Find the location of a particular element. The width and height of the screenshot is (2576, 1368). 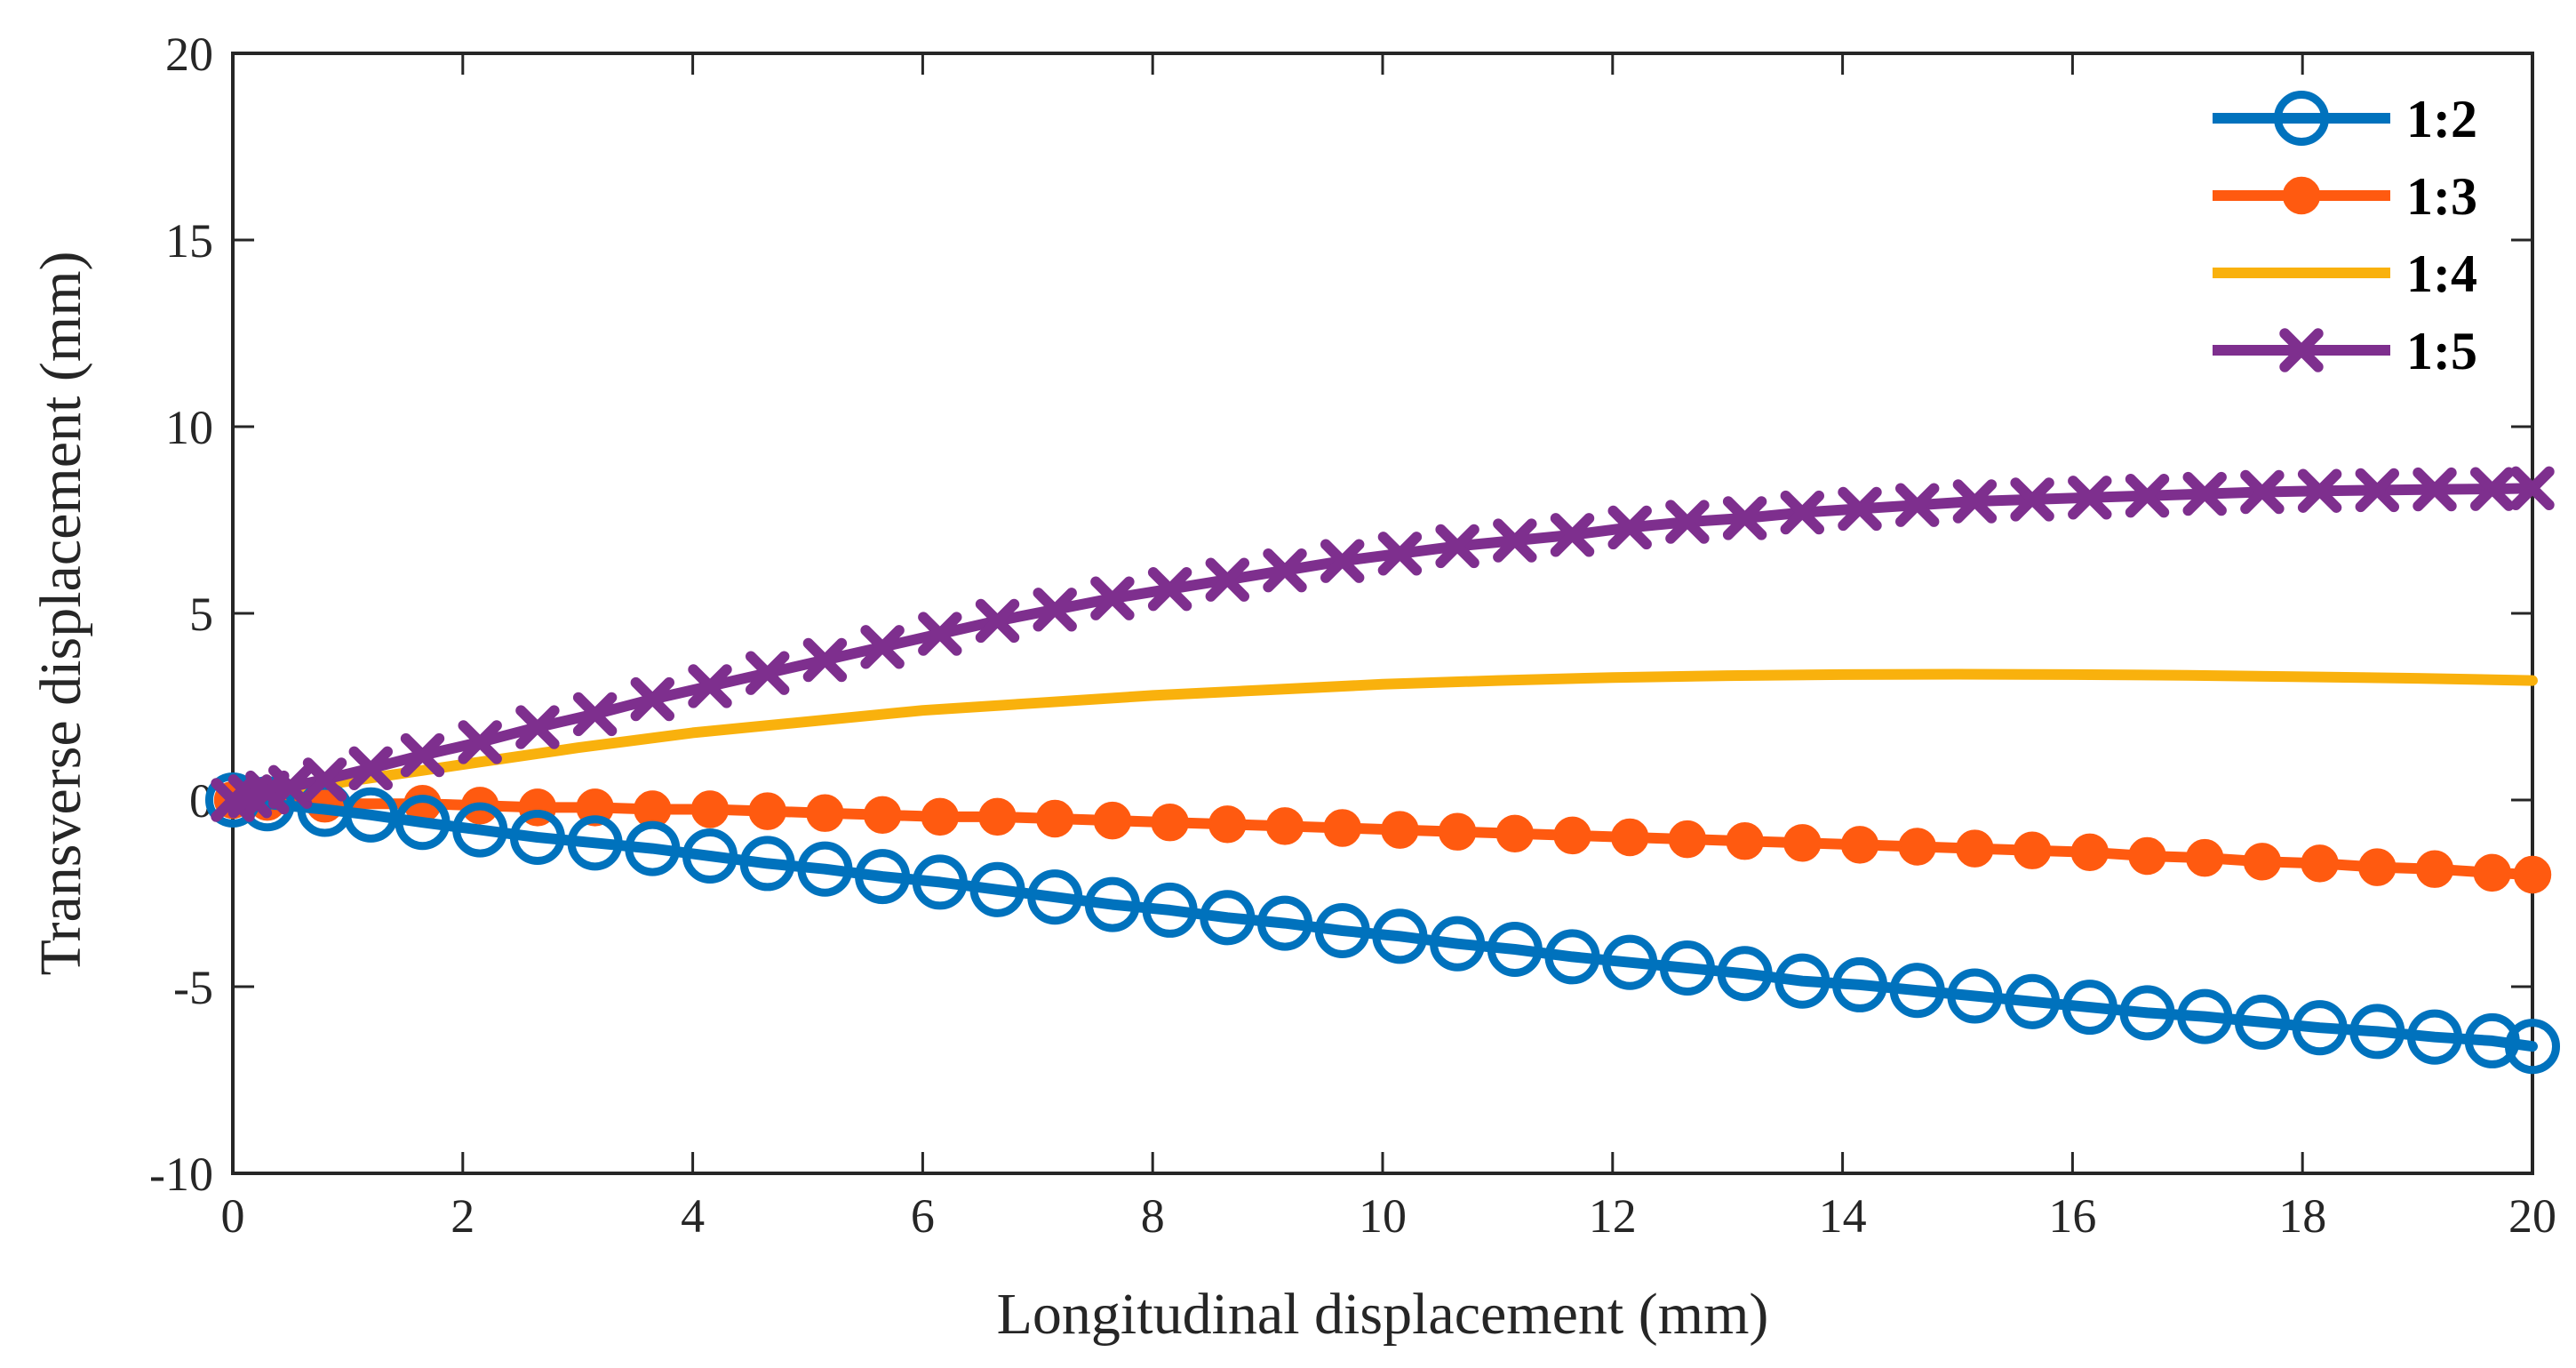

y-tick-label: -5 is located at coordinates (193, 987).